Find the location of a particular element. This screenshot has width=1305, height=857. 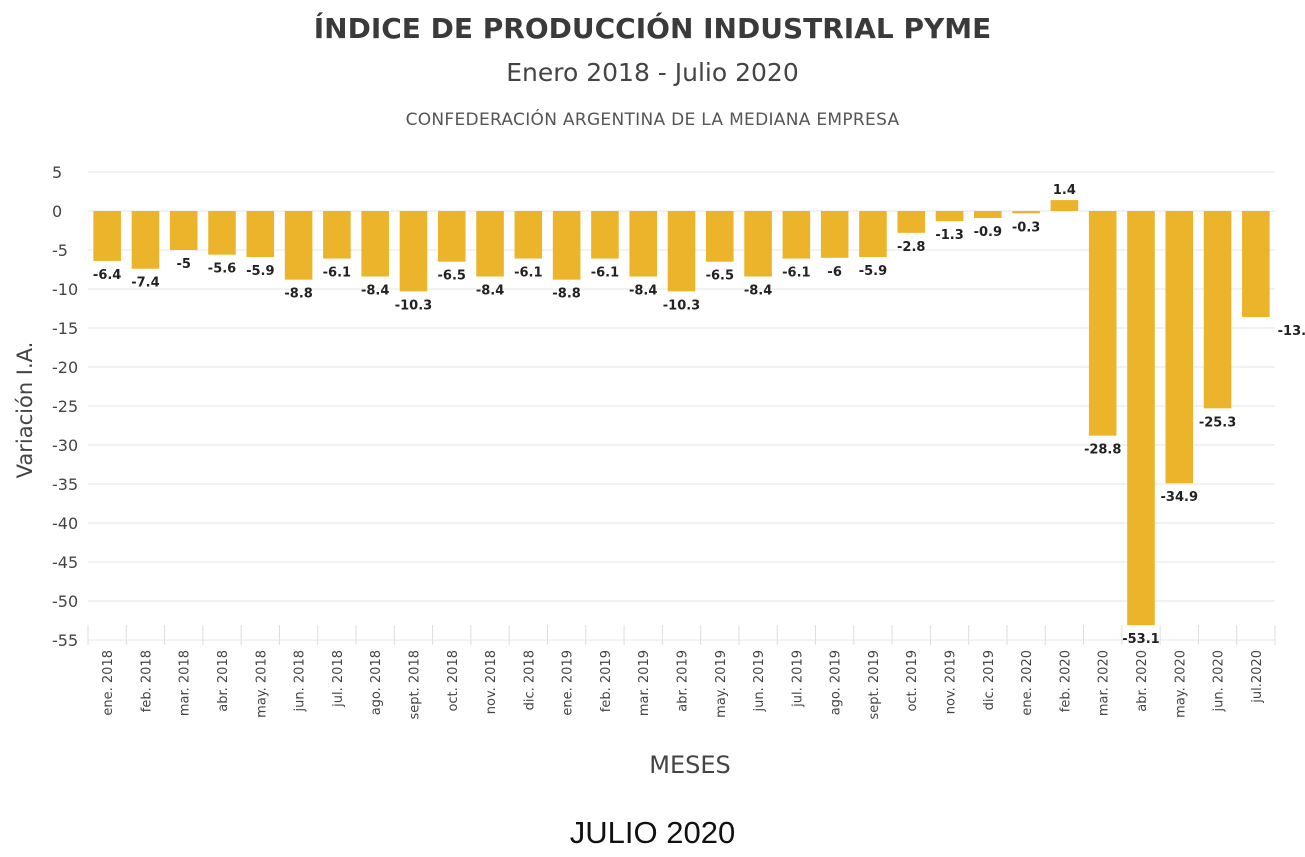

x-tick-label: mar. 2019 is located at coordinates (644, 683).